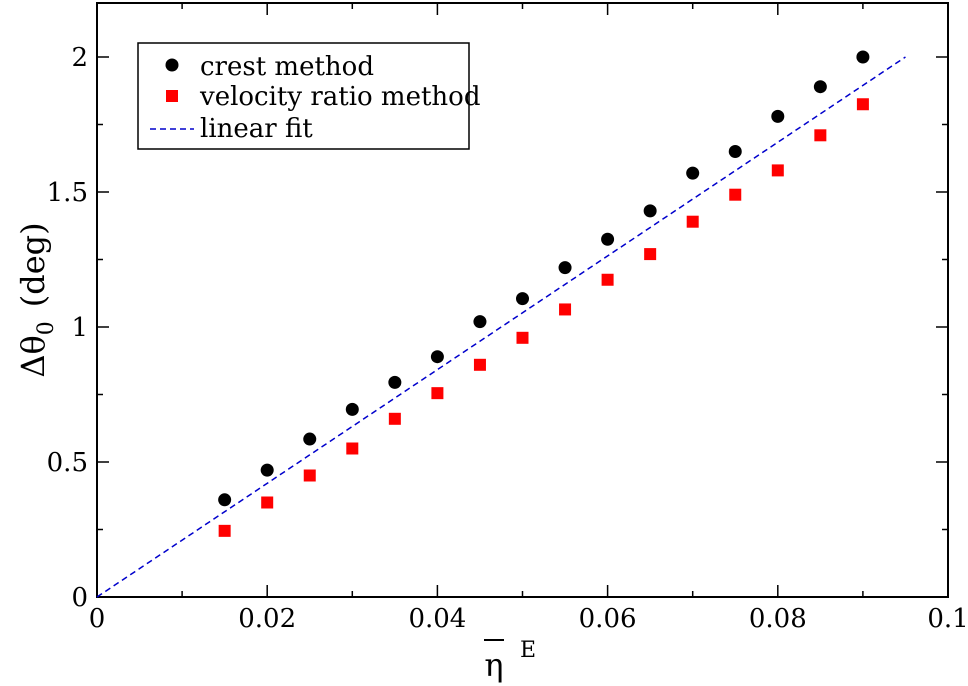  Describe the element at coordinates (46, 328) in the screenshot. I see `y-axis-subscript: 0` at that location.